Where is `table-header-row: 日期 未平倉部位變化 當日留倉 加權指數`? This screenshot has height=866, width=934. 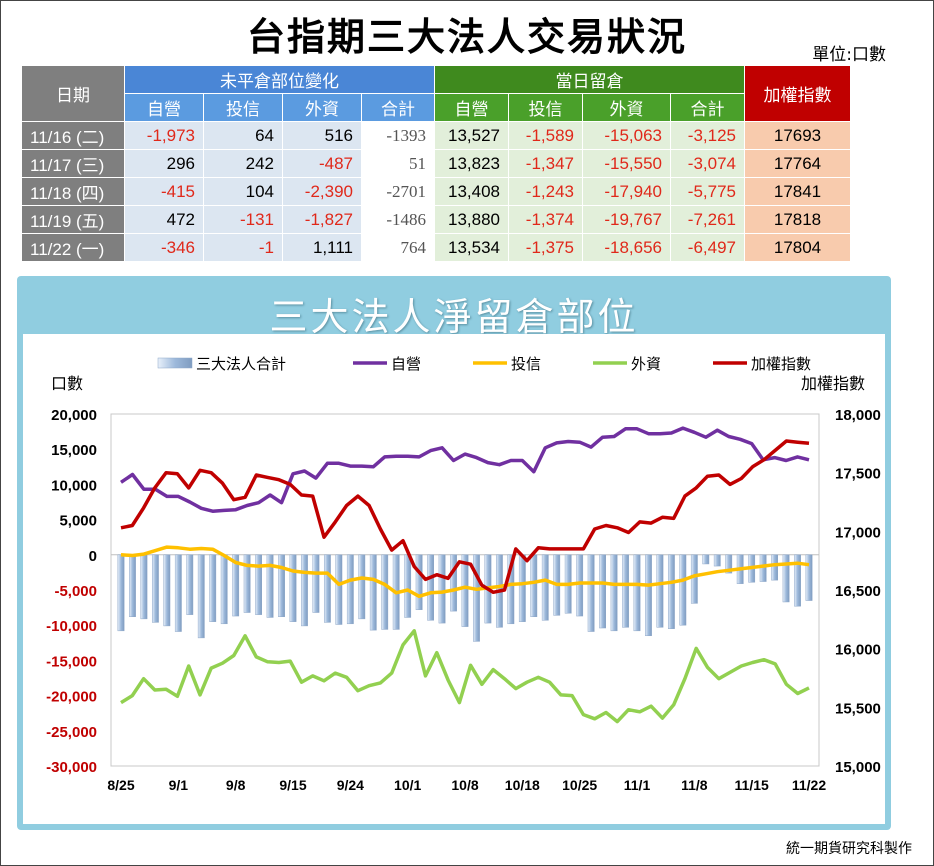
table-header-row: 日期 未平倉部位變化 當日留倉 加權指數 is located at coordinates (436, 93).